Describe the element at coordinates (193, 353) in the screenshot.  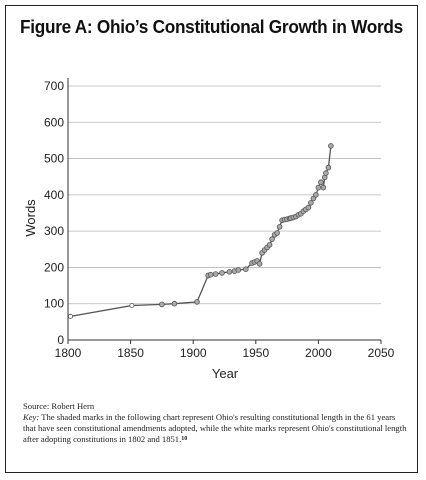
I see `x-tick-label: 1900` at that location.